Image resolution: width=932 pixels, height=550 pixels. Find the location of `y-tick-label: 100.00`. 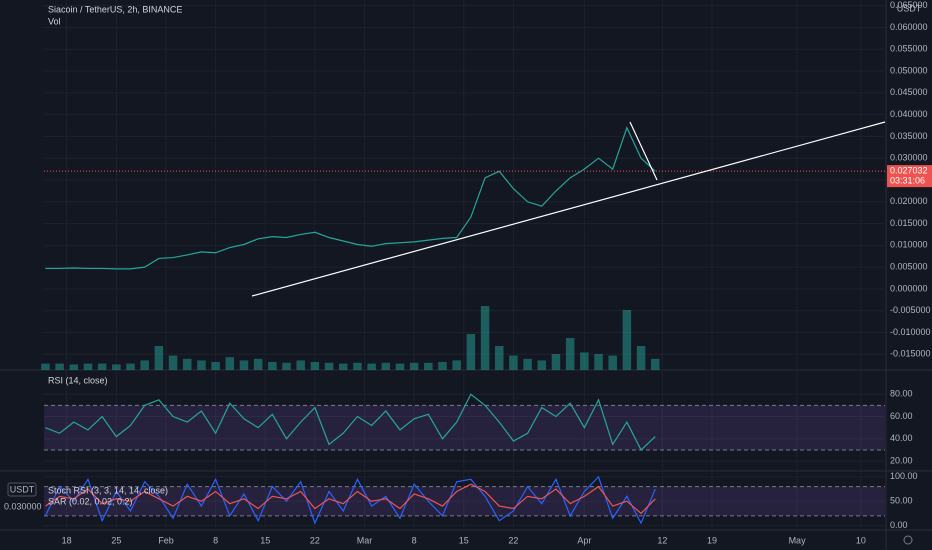

y-tick-label: 100.00 is located at coordinates (904, 476).